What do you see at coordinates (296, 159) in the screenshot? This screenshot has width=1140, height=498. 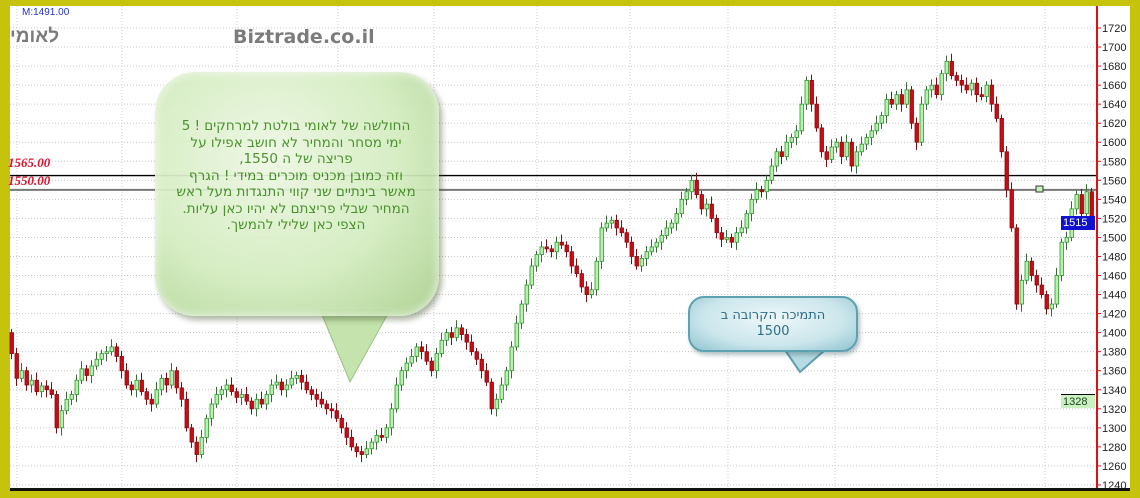 I see `callout-line: פריצה של ה 1550,` at bounding box center [296, 159].